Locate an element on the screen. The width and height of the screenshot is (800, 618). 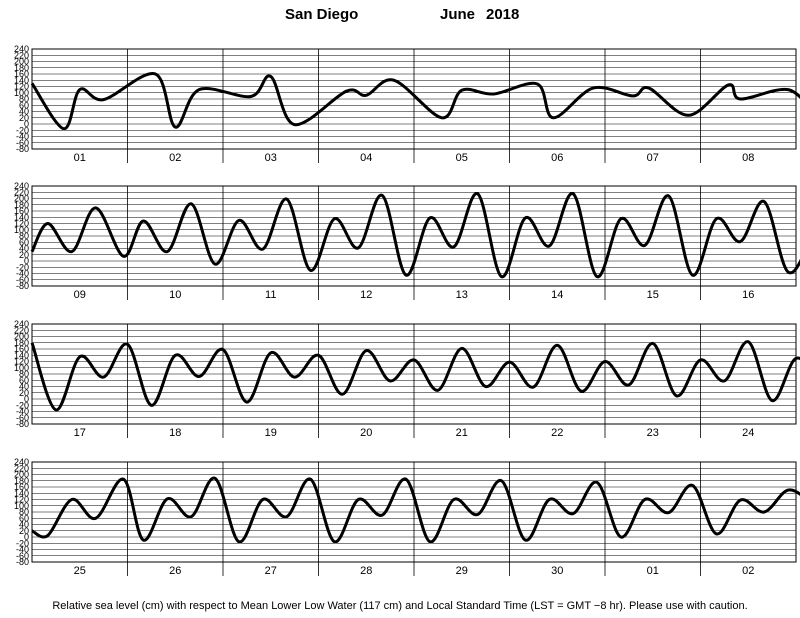
day-label: 25 is located at coordinates (80, 571).